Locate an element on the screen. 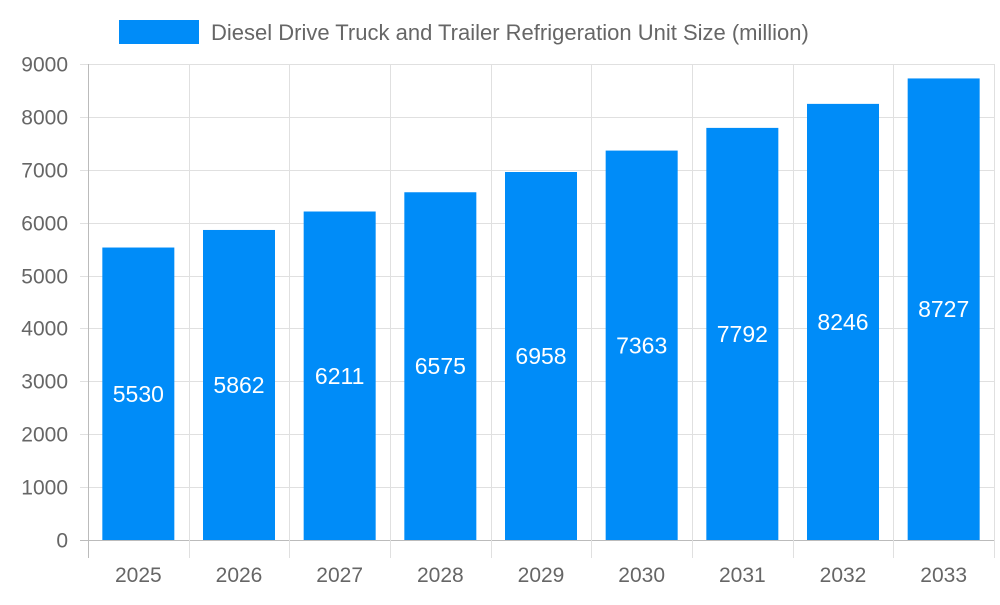 The image size is (1000, 605). bar-2025 is located at coordinates (138, 393).